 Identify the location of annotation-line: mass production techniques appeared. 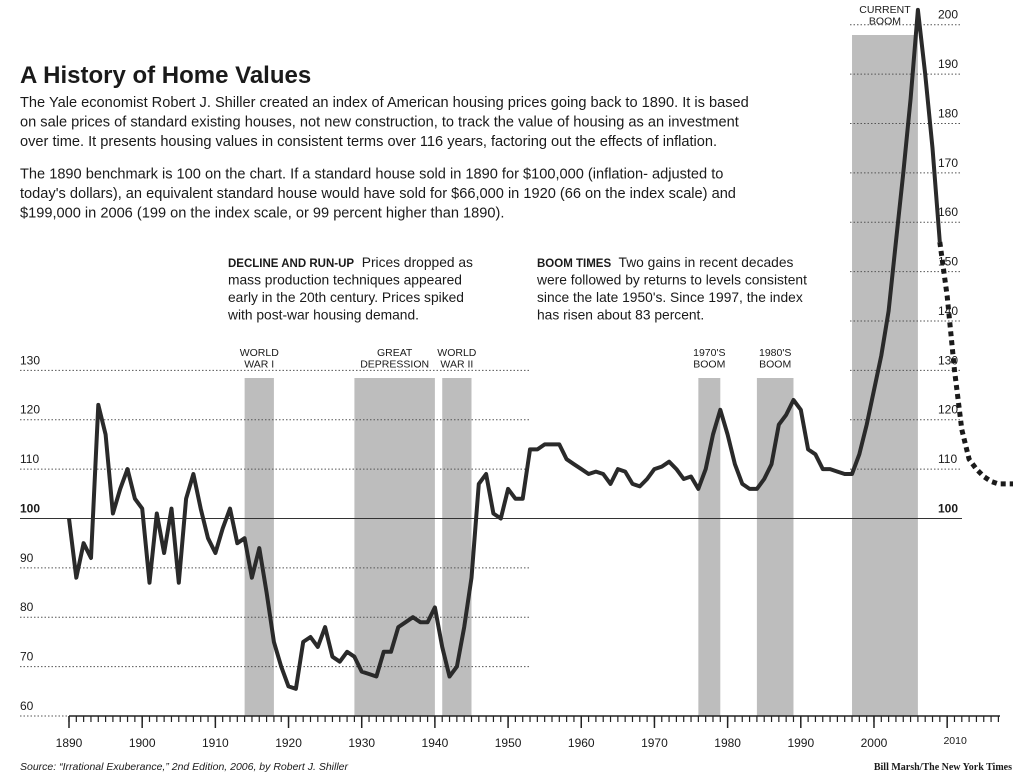
(345, 280).